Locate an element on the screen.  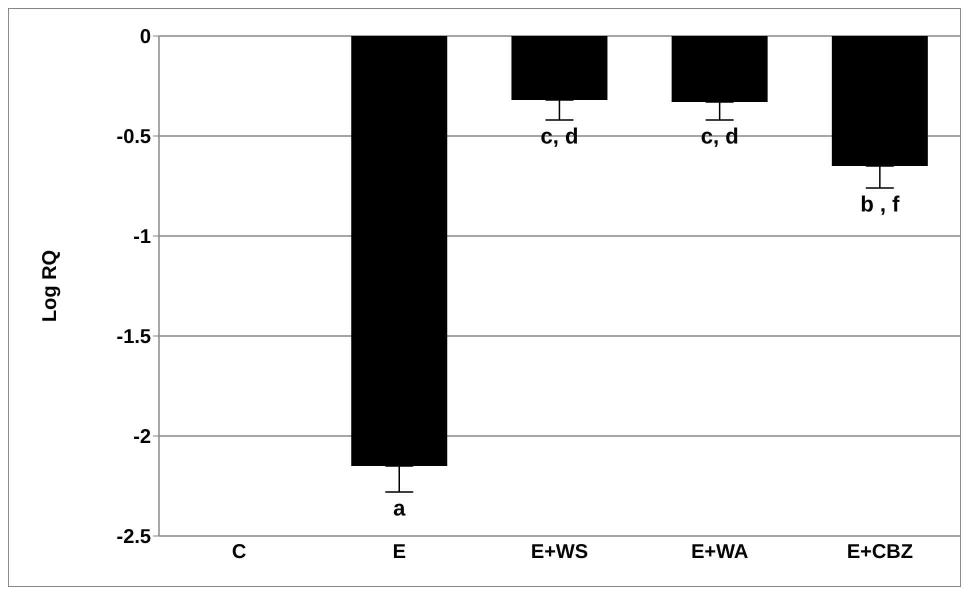
annotation: a is located at coordinates (399, 508).